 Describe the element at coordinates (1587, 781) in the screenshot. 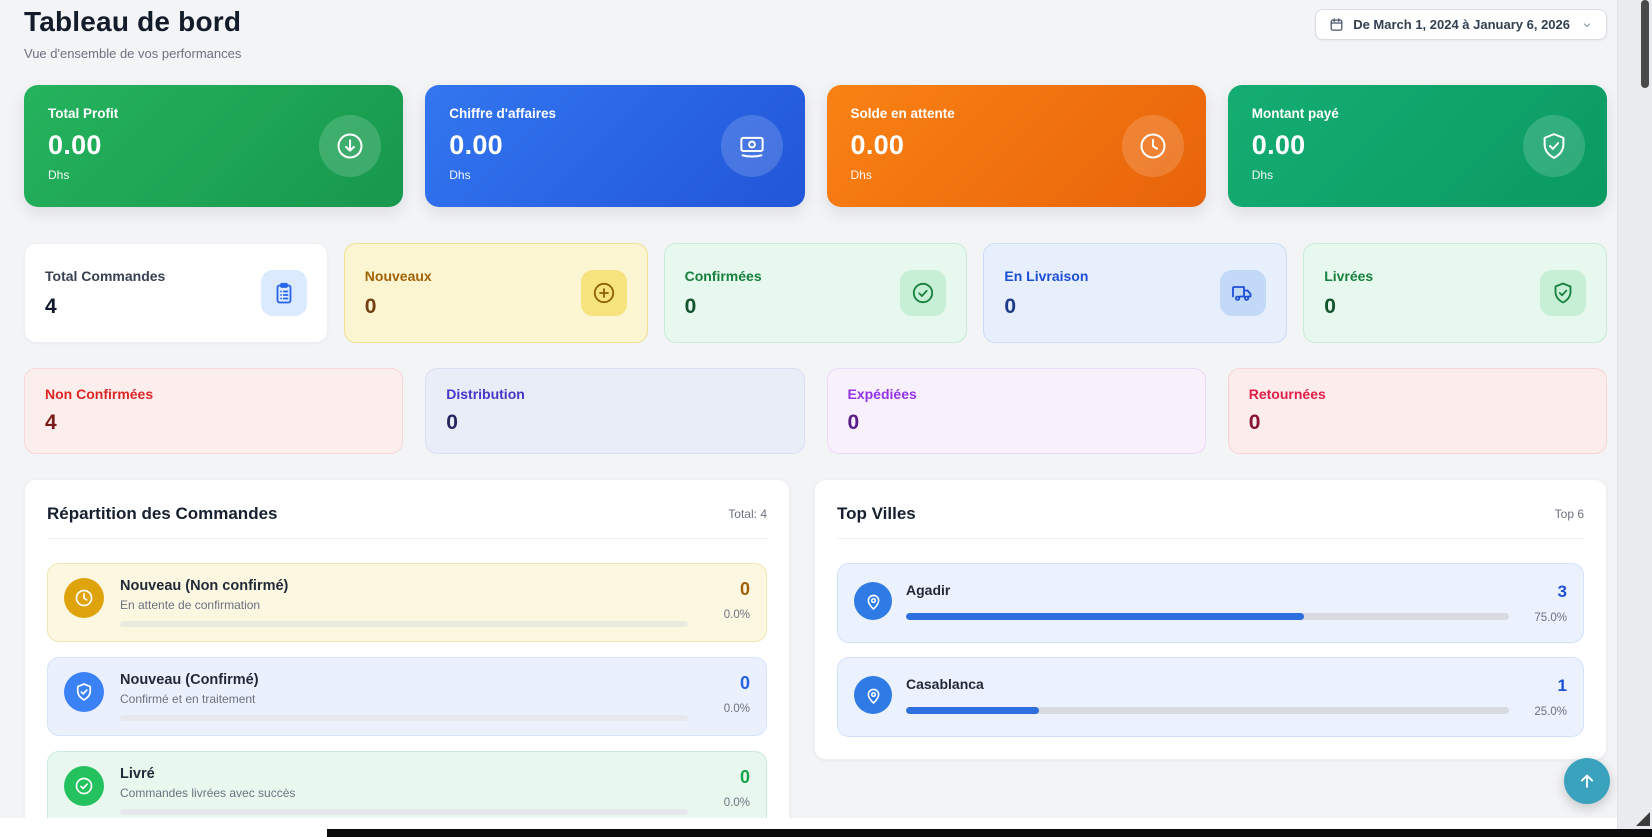

I see `scroll-to-top-button` at that location.